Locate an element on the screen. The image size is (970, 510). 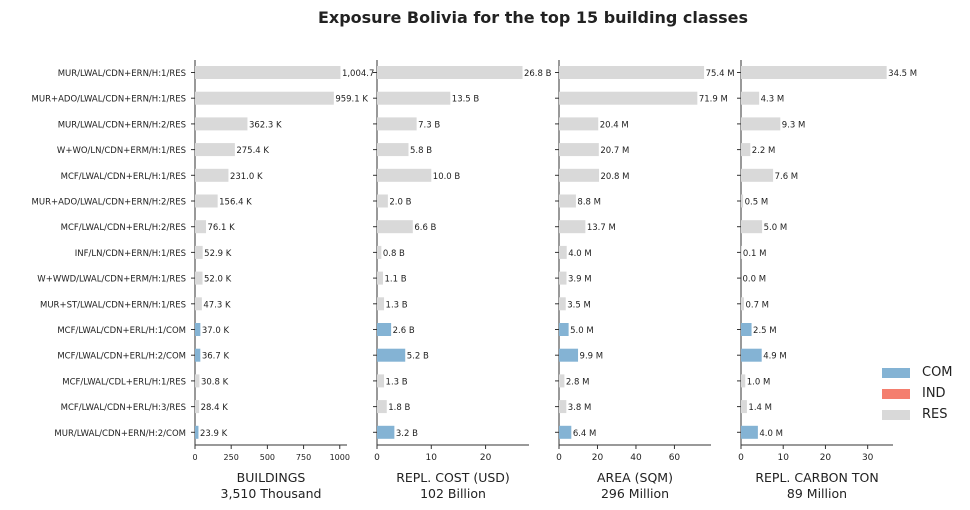
category-label: MUR/LWAL/CDN+ERN/H:2/RES is located at coordinates (122, 125).